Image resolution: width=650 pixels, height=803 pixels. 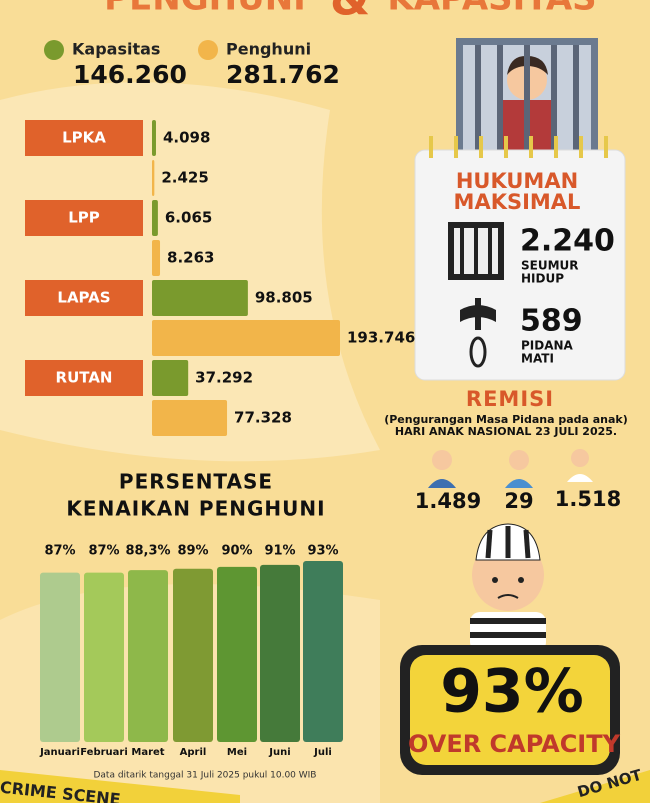 What do you see at coordinates (195, 509) in the screenshot?
I see `chart-title: KENAIKAN PENGHUNI` at bounding box center [195, 509].